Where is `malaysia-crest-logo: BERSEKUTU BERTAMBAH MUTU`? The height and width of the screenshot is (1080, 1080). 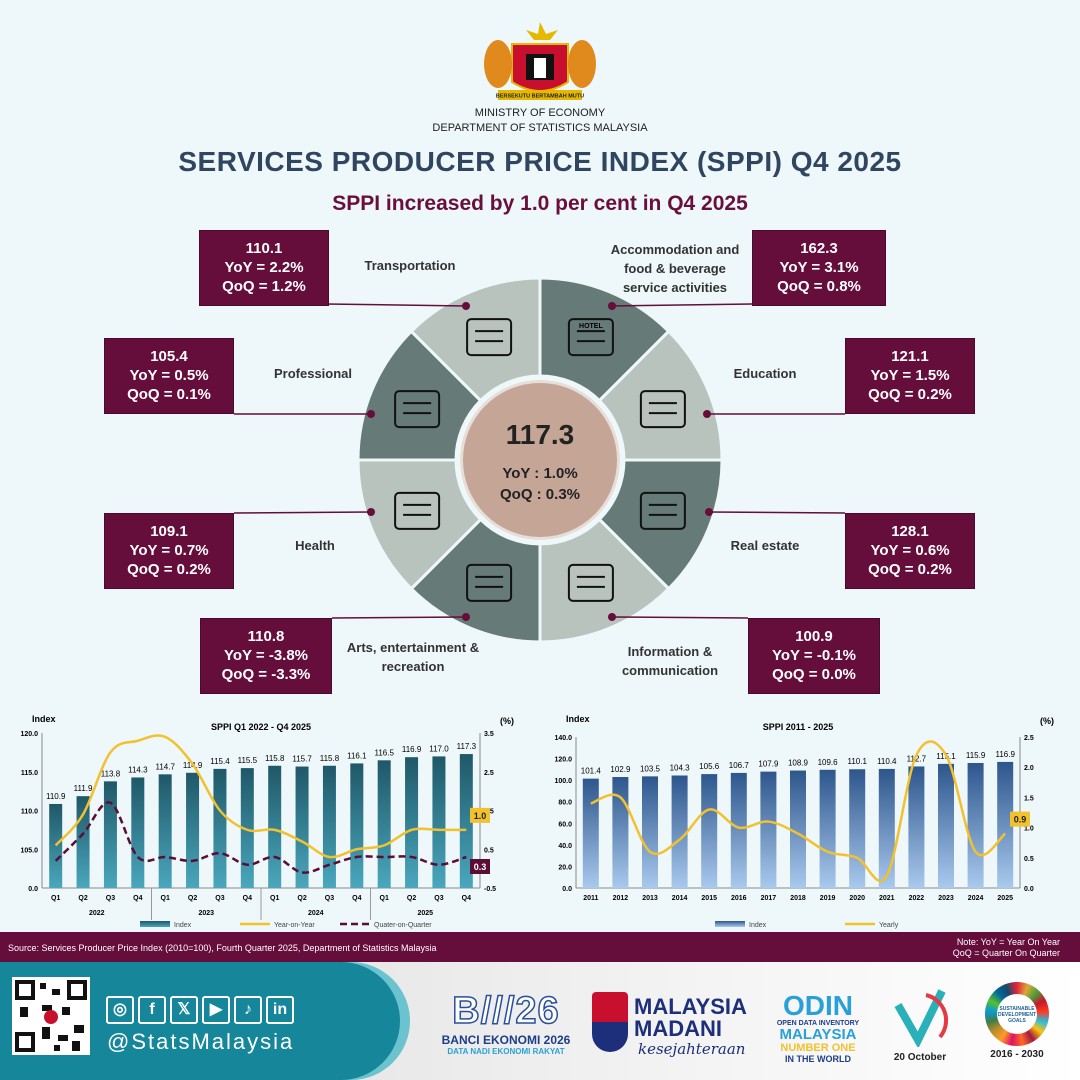
malaysia-crest-logo: BERSEKUTU BERTAMBAH MUTU is located at coordinates (540, 61).